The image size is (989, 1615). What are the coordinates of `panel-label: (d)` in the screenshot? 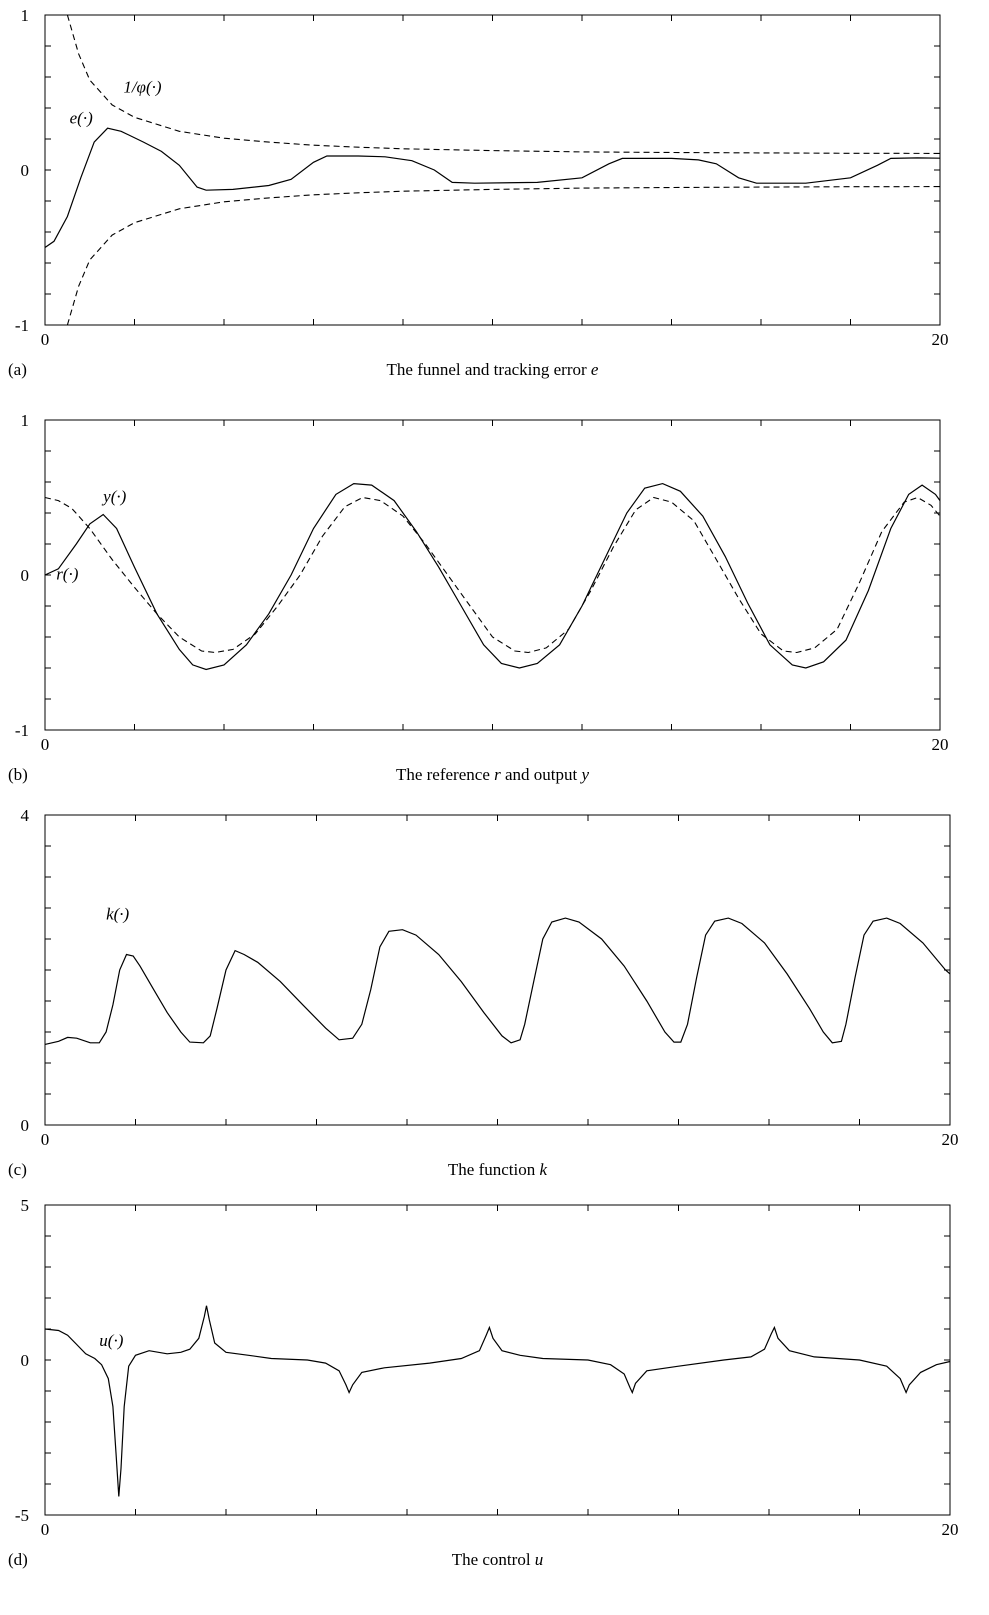 It's located at (18, 1559).